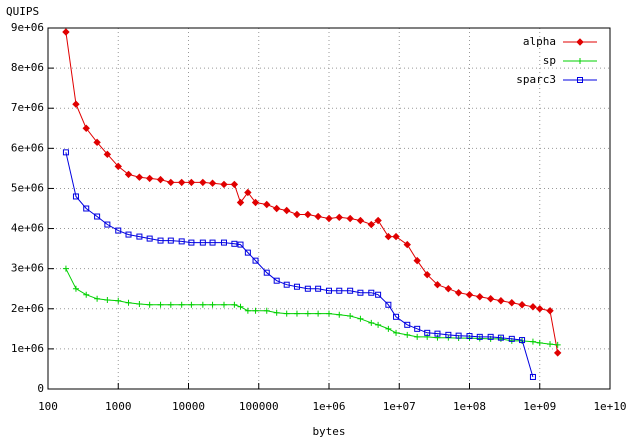 The height and width of the screenshot is (442, 627). What do you see at coordinates (22, 11) in the screenshot?
I see `y-axis-label: QUIPS` at bounding box center [22, 11].